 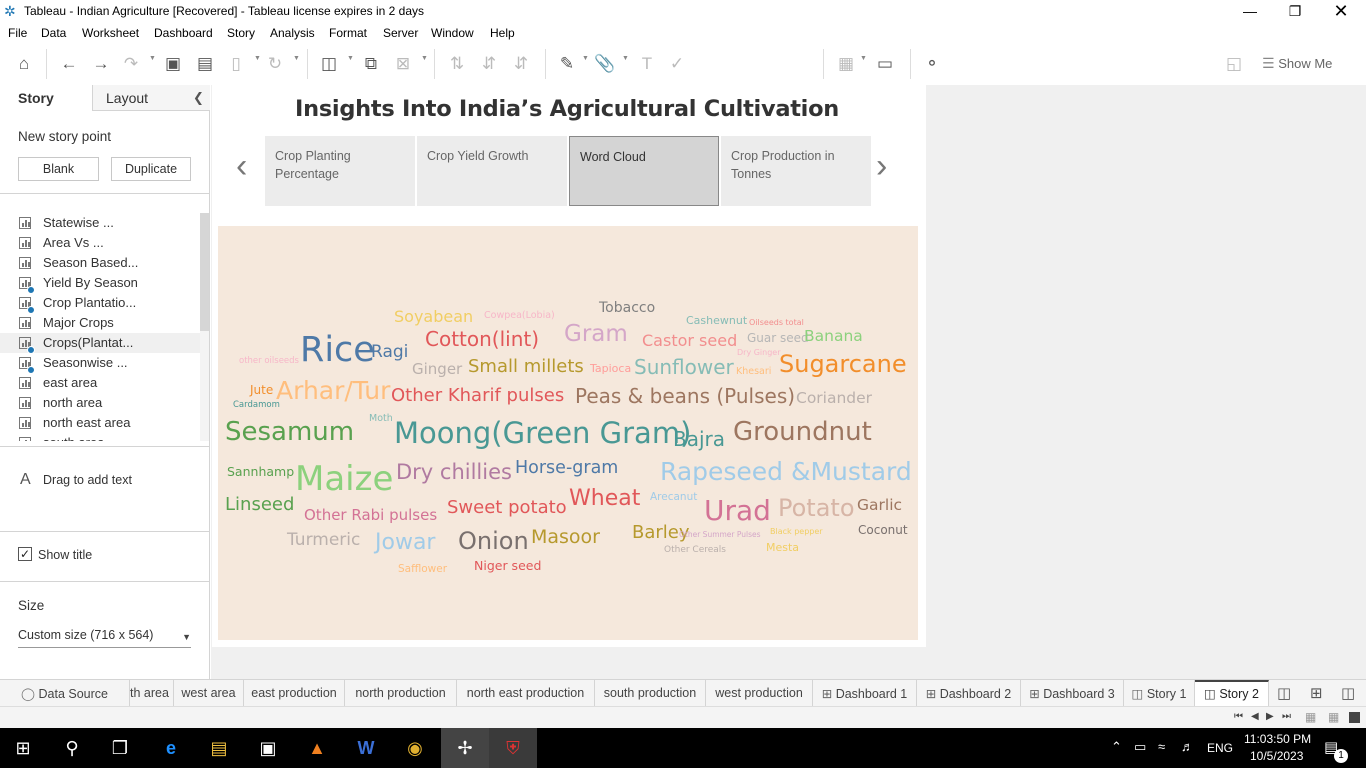 What do you see at coordinates (737, 510) in the screenshot?
I see `word-cloud-word: Urad` at bounding box center [737, 510].